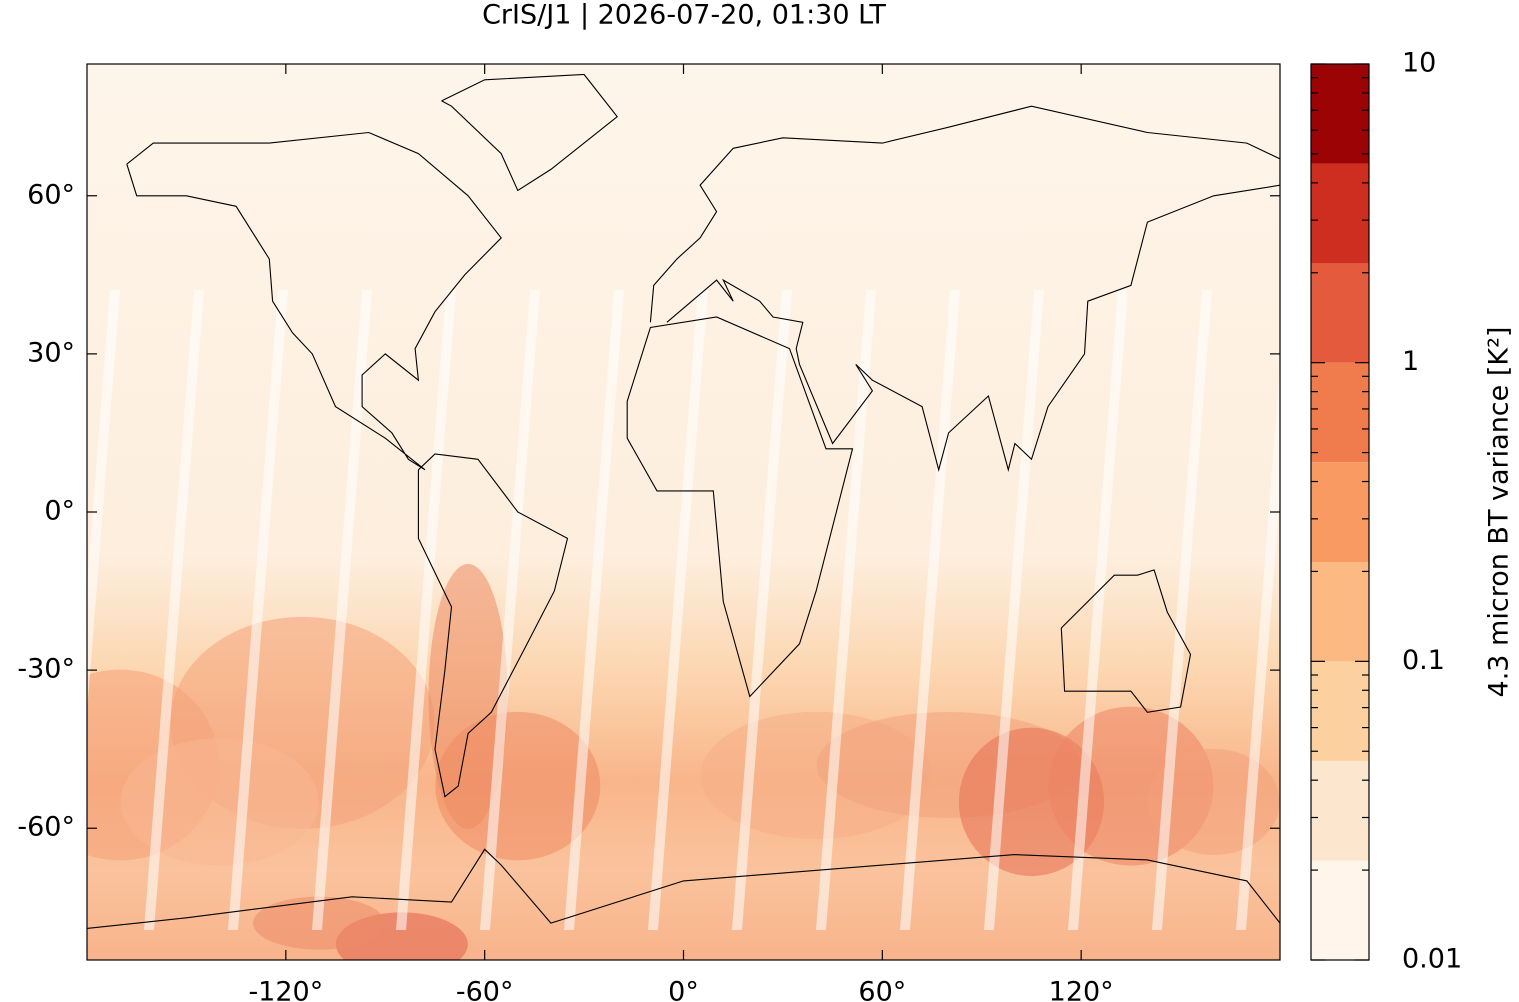 The height and width of the screenshot is (1002, 1519). What do you see at coordinates (1432, 959) in the screenshot?
I see `colorbar-tick-label: 0.01` at bounding box center [1432, 959].